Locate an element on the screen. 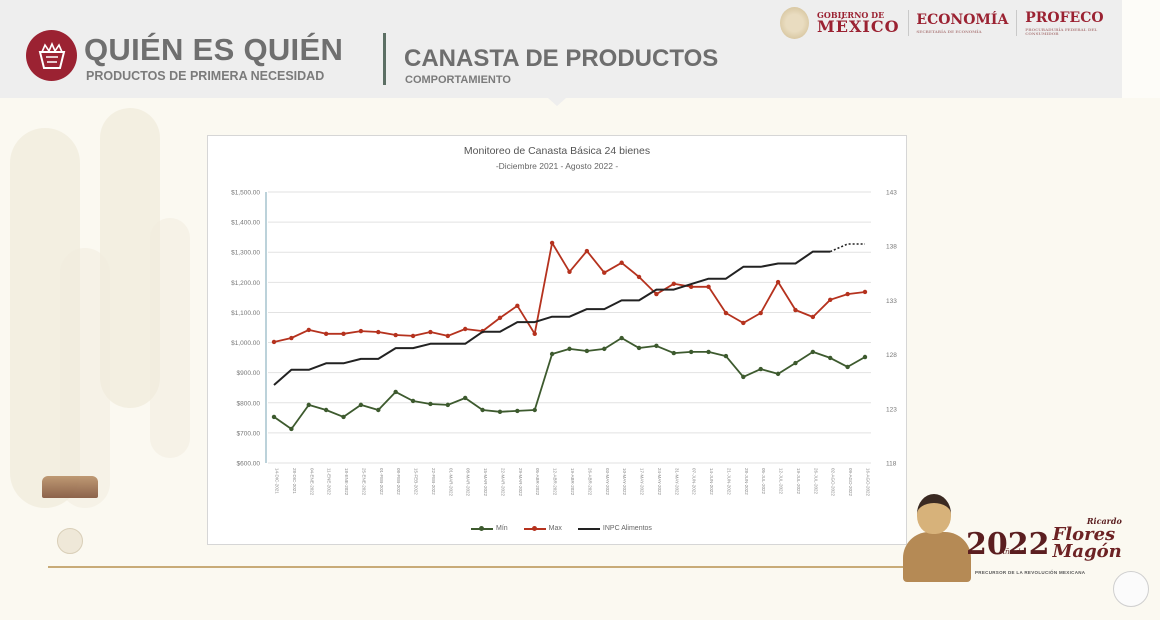  svg-text: 19-JUL-2022 is located at coordinates (798, 481).